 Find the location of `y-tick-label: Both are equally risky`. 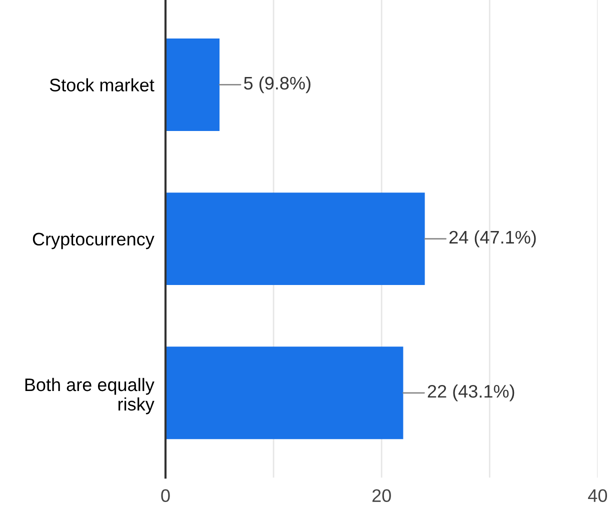

y-tick-label: Both are equally risky is located at coordinates (89, 396).